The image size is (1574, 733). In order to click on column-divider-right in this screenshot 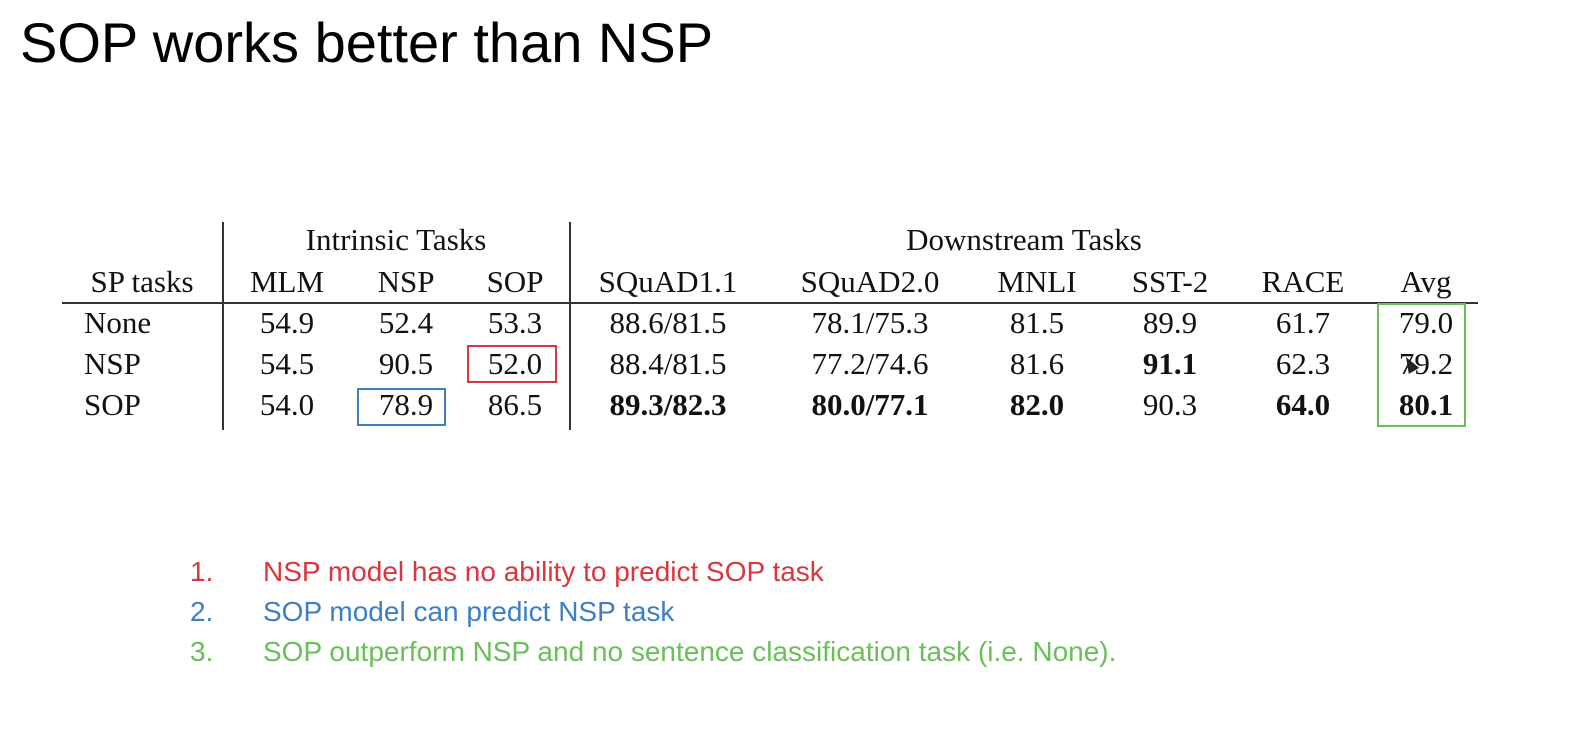, I will do `click(570, 326)`.